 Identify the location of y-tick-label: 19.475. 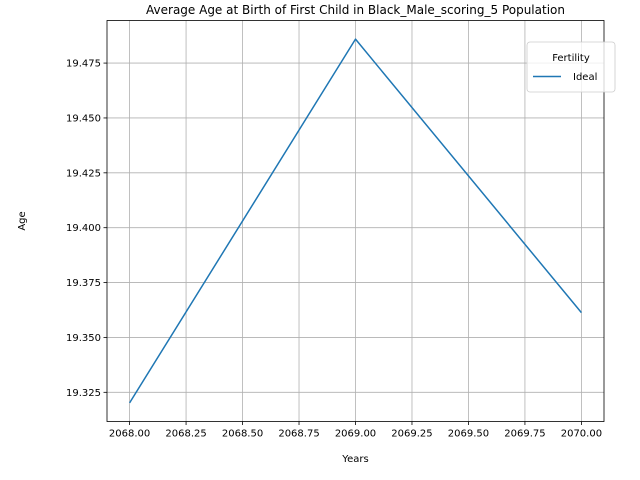
(83, 64).